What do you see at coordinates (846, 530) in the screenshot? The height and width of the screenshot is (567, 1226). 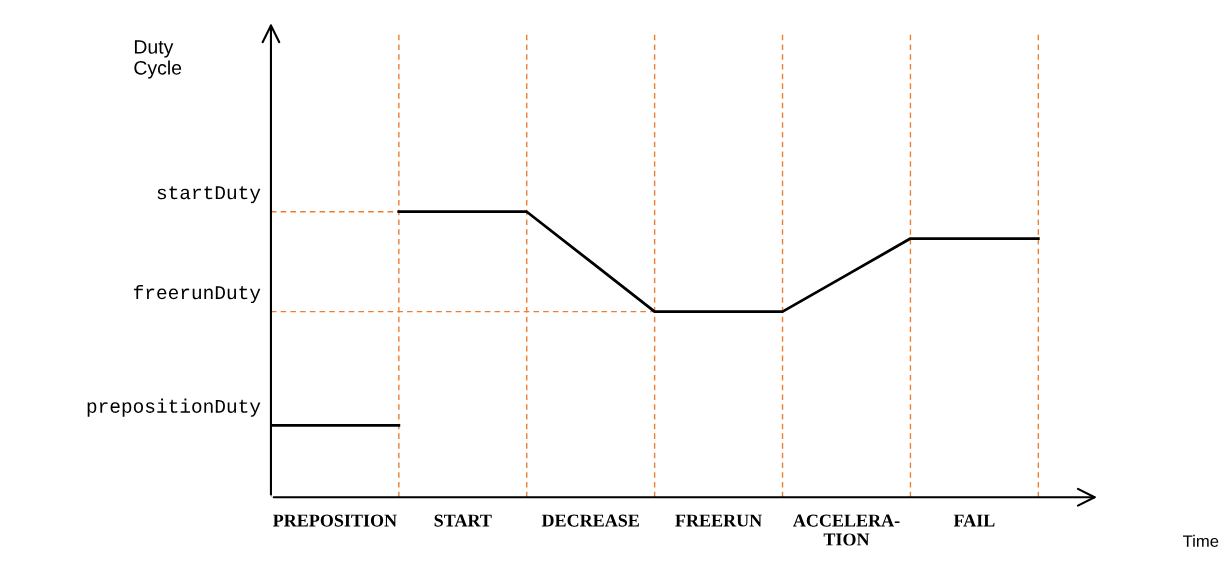 I see `x-tick-label: ACCELERA- TION` at bounding box center [846, 530].